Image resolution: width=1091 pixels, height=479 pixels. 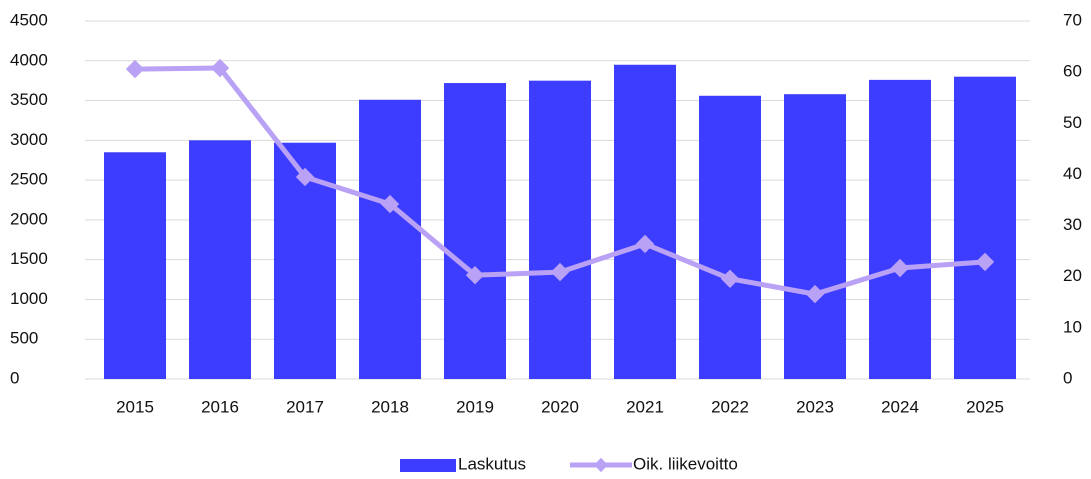 What do you see at coordinates (29, 19) in the screenshot?
I see `y-tick-label: 4500` at bounding box center [29, 19].